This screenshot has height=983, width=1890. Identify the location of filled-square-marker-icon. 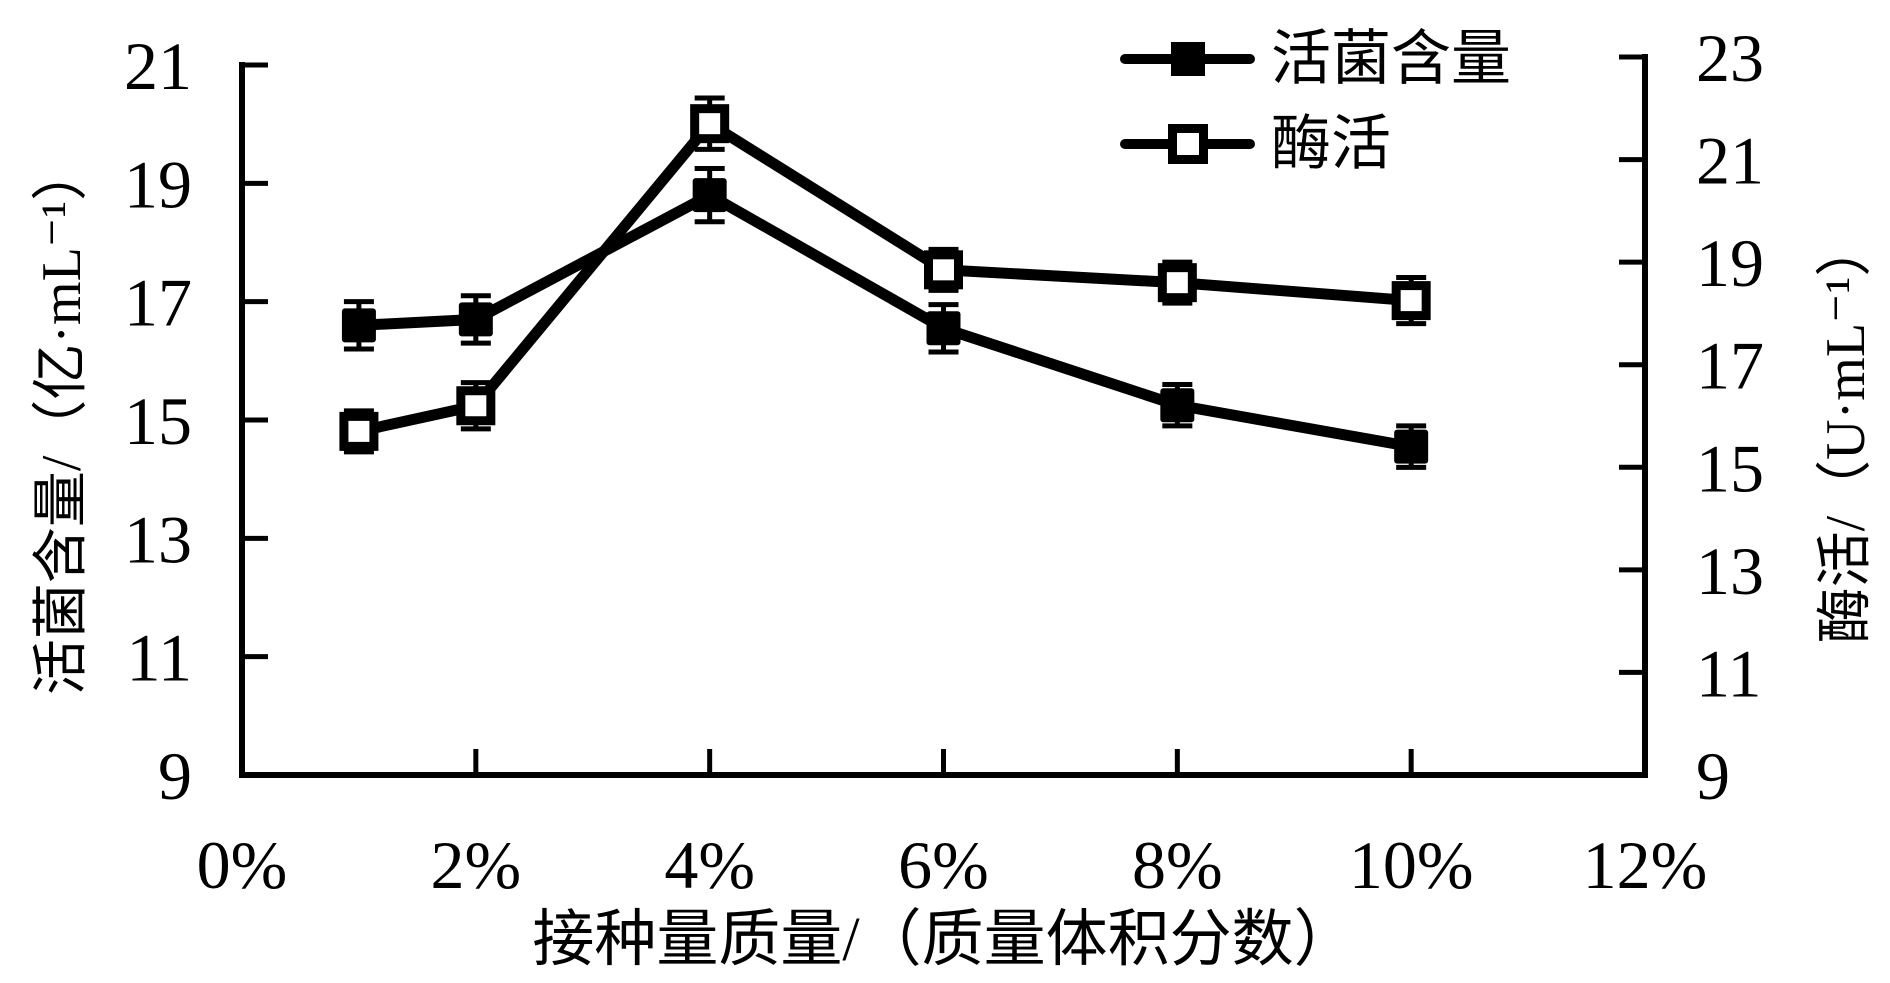
(1187, 58).